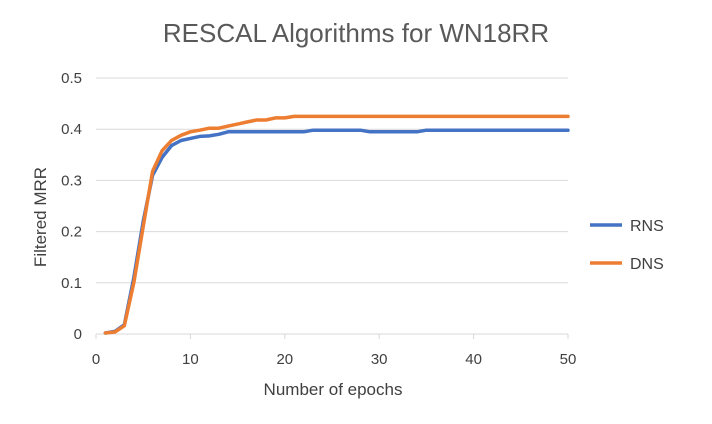 Image resolution: width=712 pixels, height=424 pixels. Describe the element at coordinates (71, 232) in the screenshot. I see `y-tick-label: 0.2` at that location.